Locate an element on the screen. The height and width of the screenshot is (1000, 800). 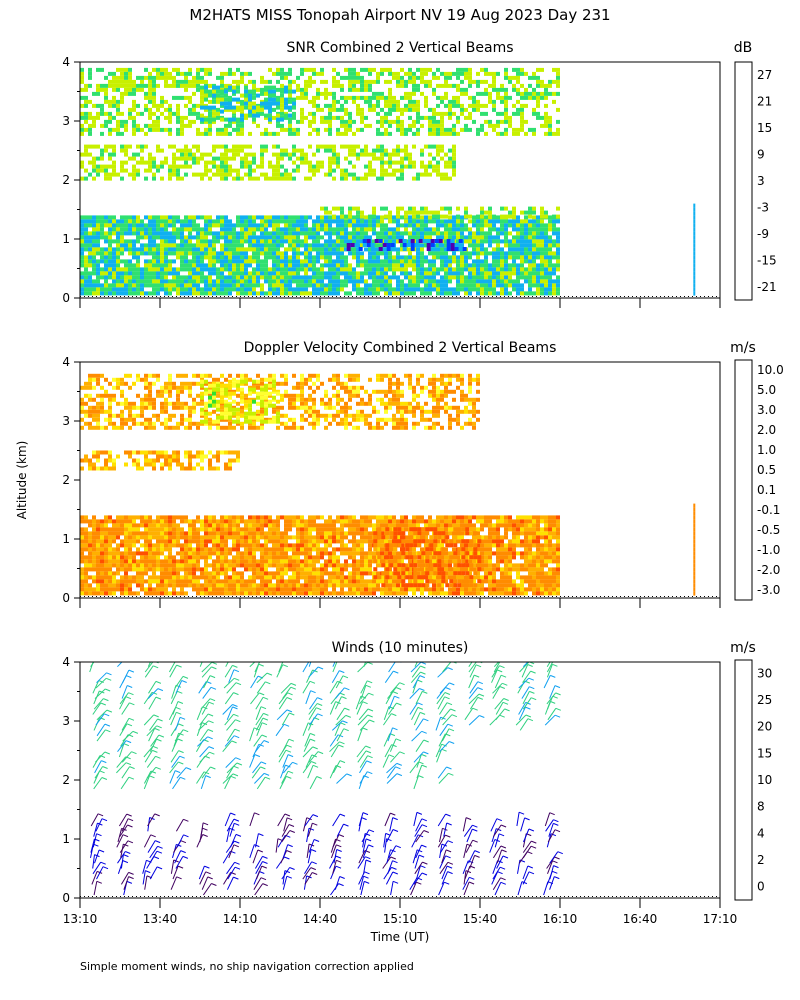
y-tick-label: 1 is located at coordinates (66, 239).